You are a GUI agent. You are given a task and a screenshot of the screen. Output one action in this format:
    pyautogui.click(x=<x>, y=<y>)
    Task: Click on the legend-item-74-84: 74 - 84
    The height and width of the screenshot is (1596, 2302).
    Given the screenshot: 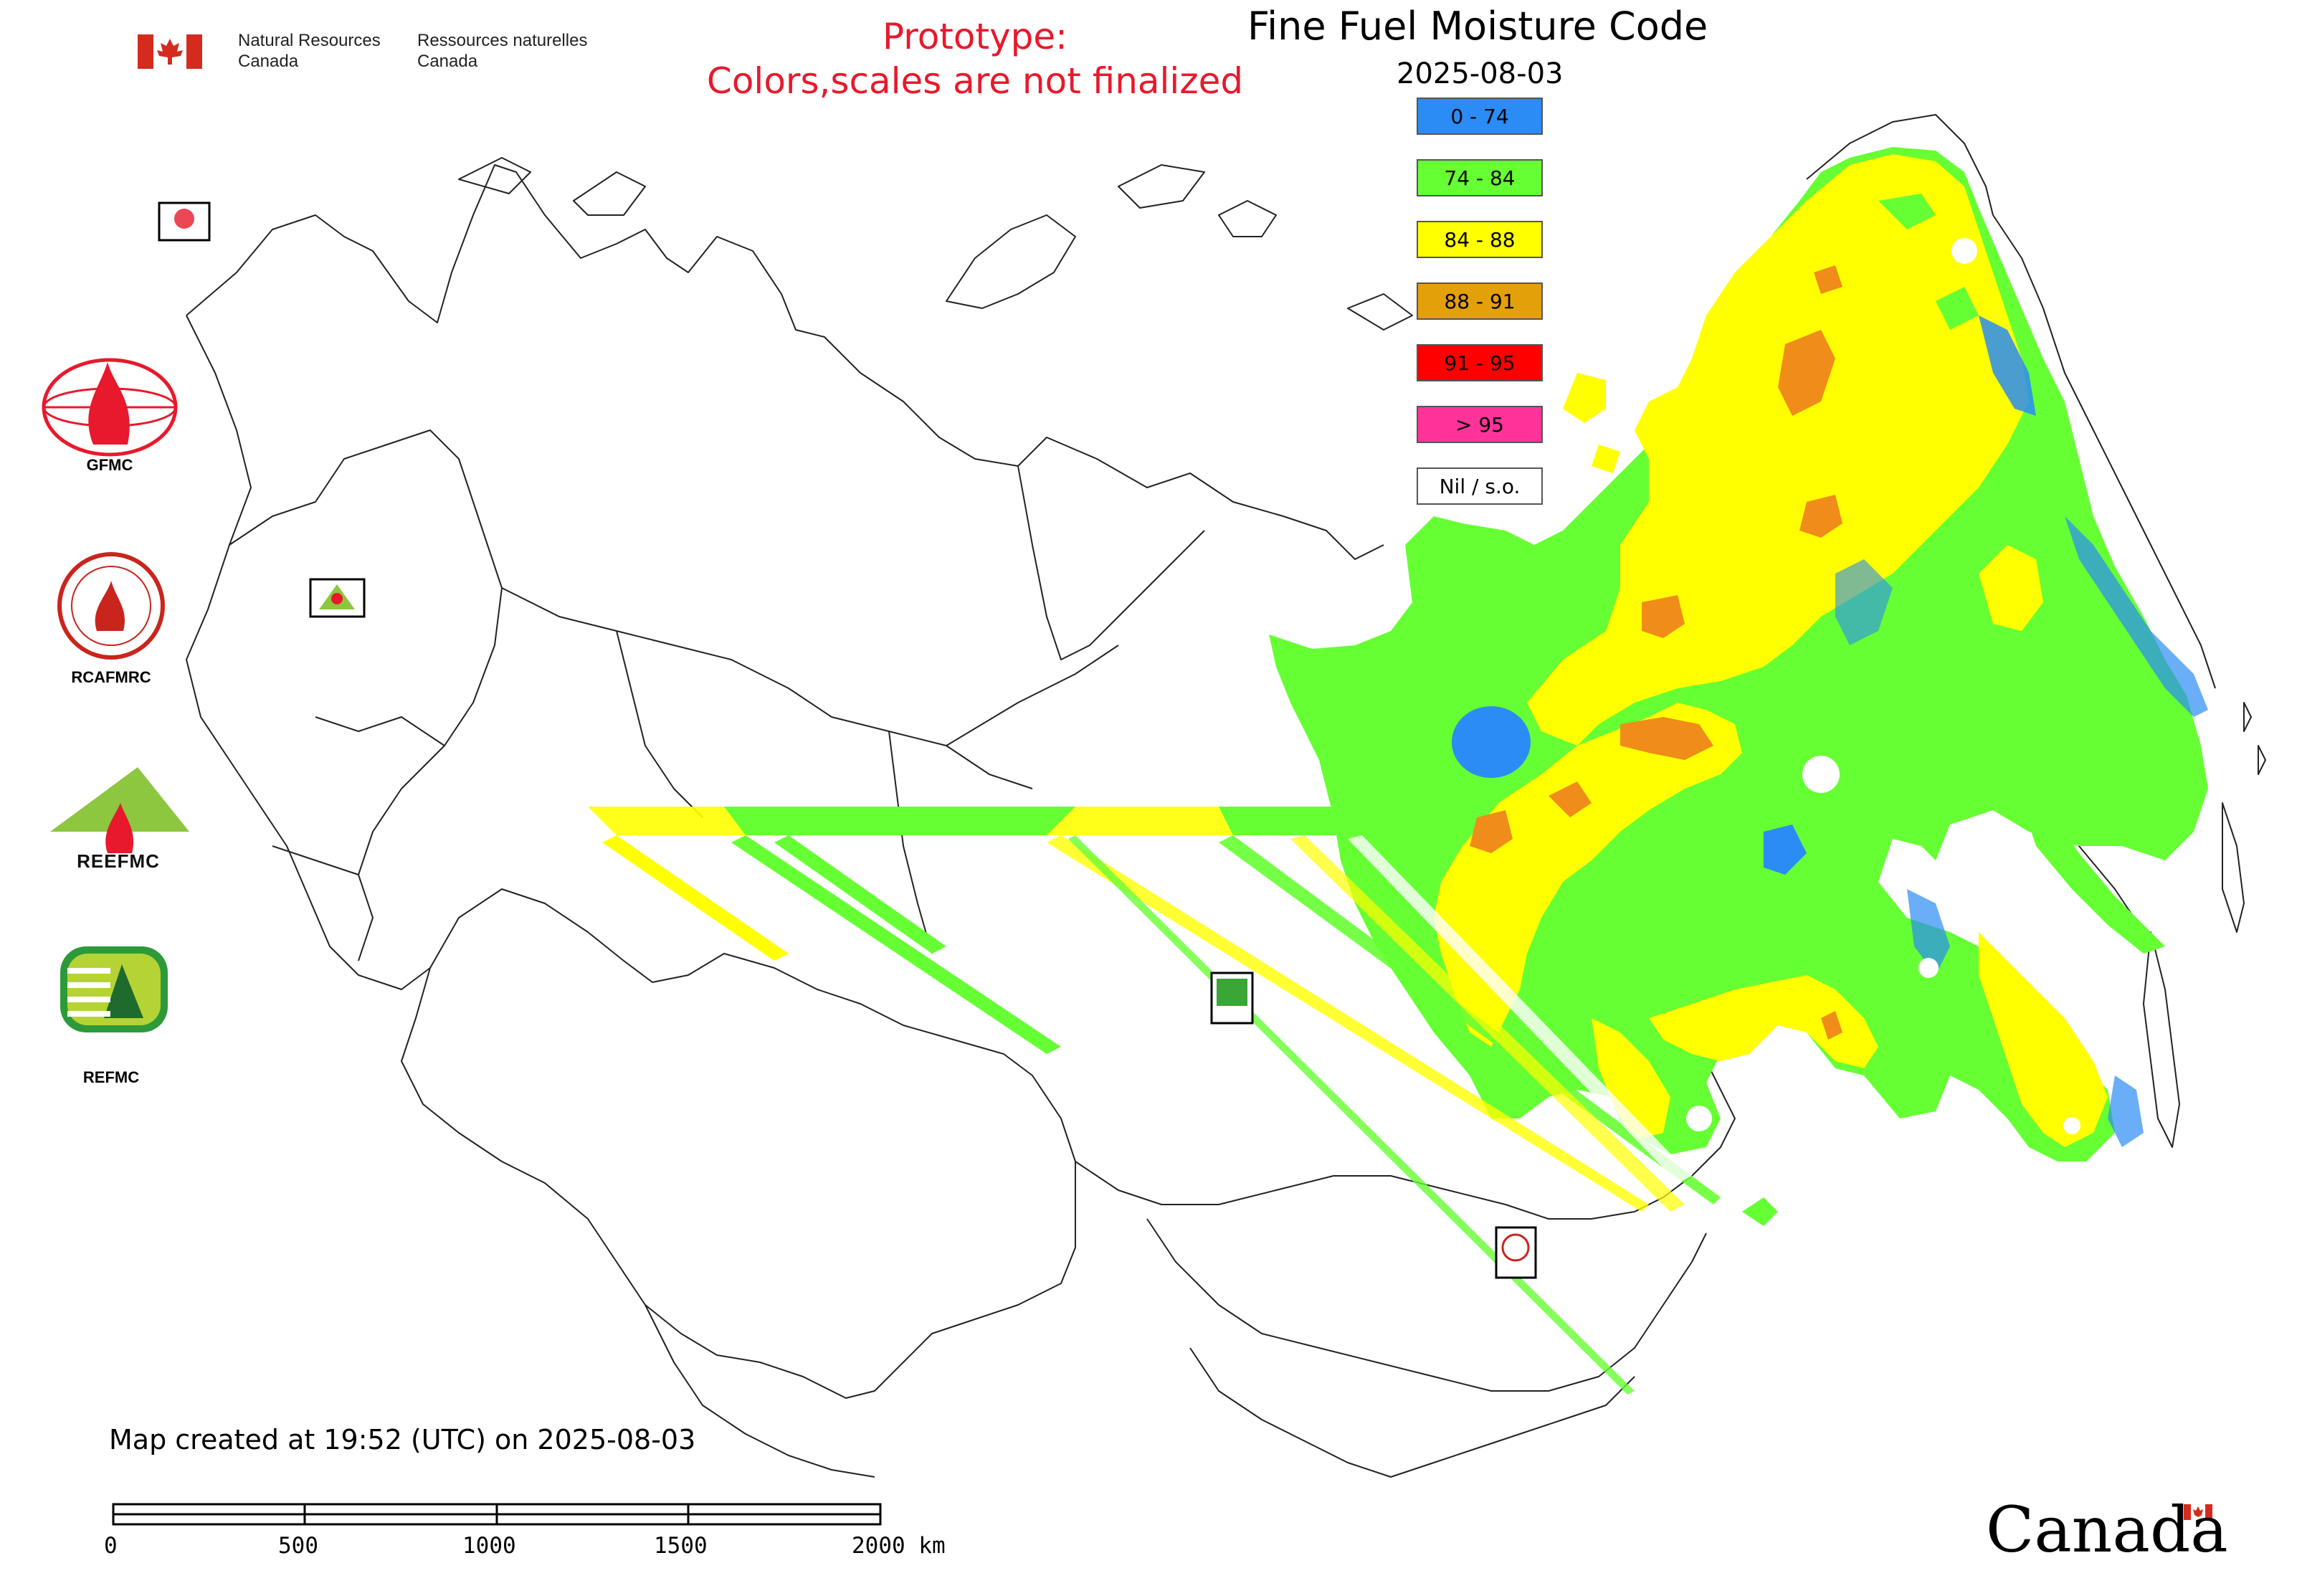 What is the action you would take?
    pyautogui.click(x=1480, y=177)
    